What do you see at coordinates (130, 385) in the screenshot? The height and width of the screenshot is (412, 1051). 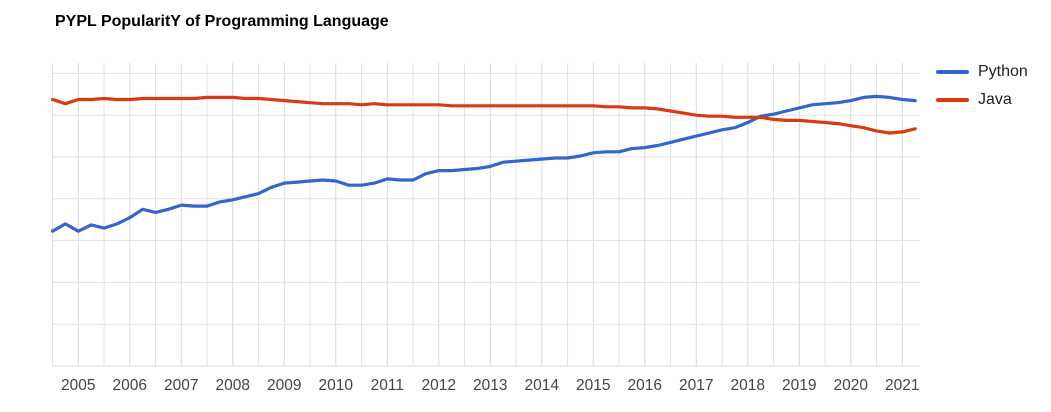 I see `x-axis-tick-label: 2006` at bounding box center [130, 385].